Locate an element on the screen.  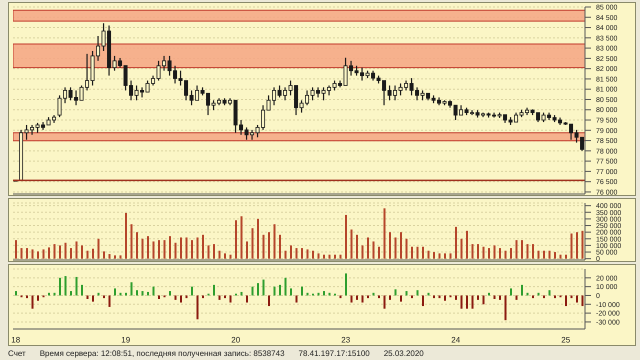
text: Время сервера: 12:08:51, последняя полученная запись: 8538743 is located at coordinates (162, 353).